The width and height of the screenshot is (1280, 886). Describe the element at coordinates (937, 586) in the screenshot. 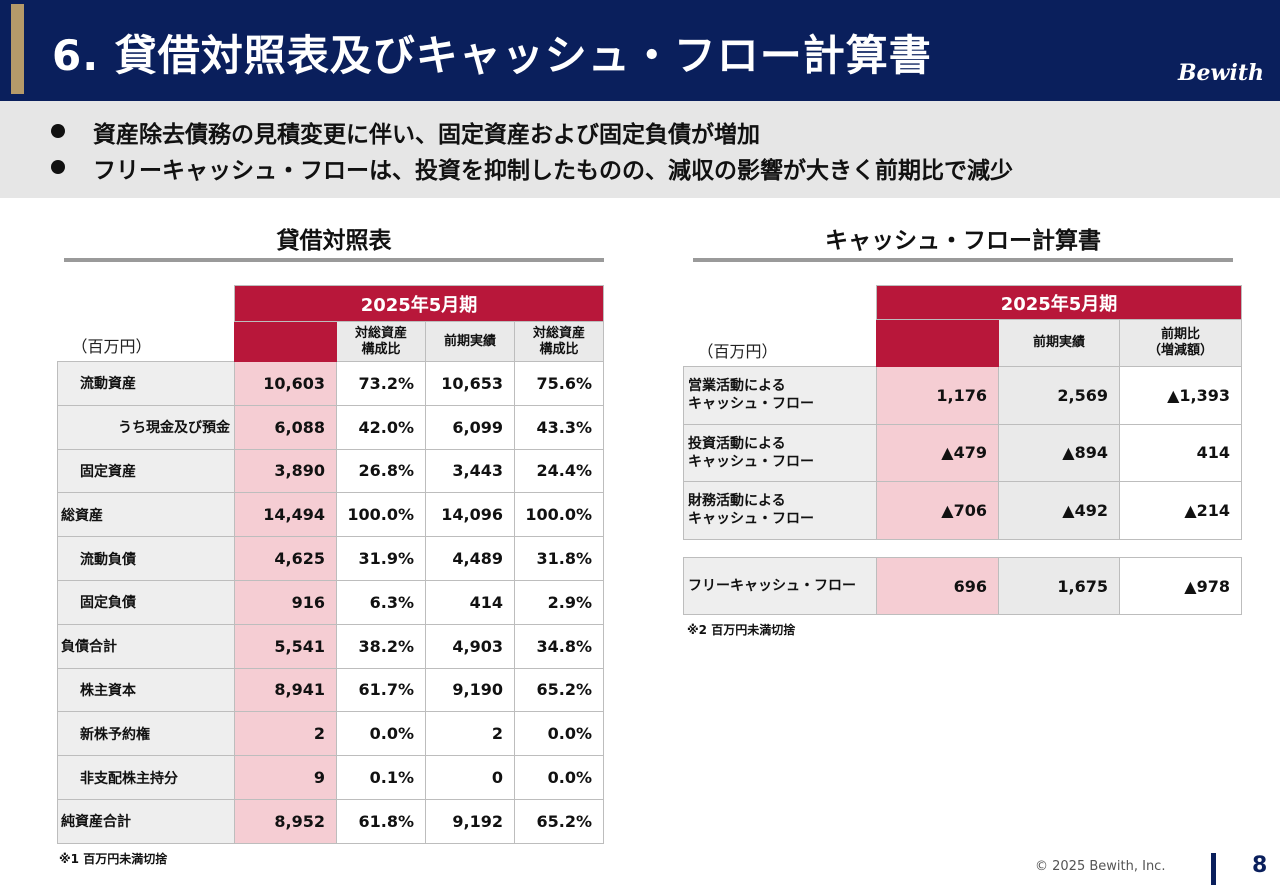

I see `value-cell: 696` at that location.